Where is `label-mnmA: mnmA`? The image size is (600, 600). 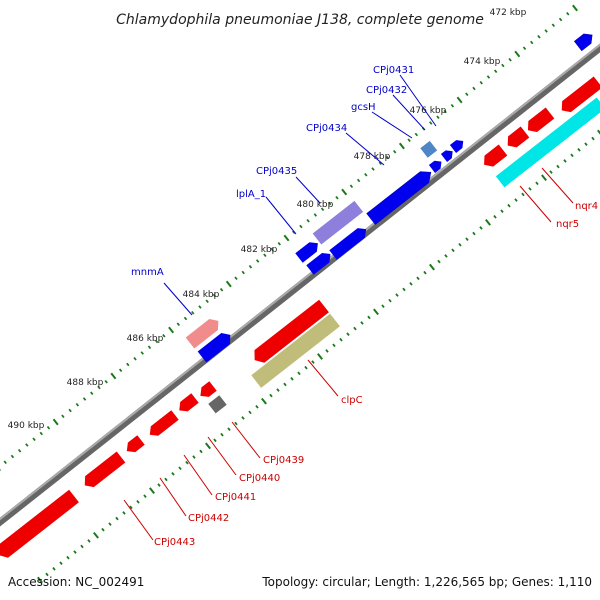
label-mnmA: mnmA is located at coordinates (147, 272).